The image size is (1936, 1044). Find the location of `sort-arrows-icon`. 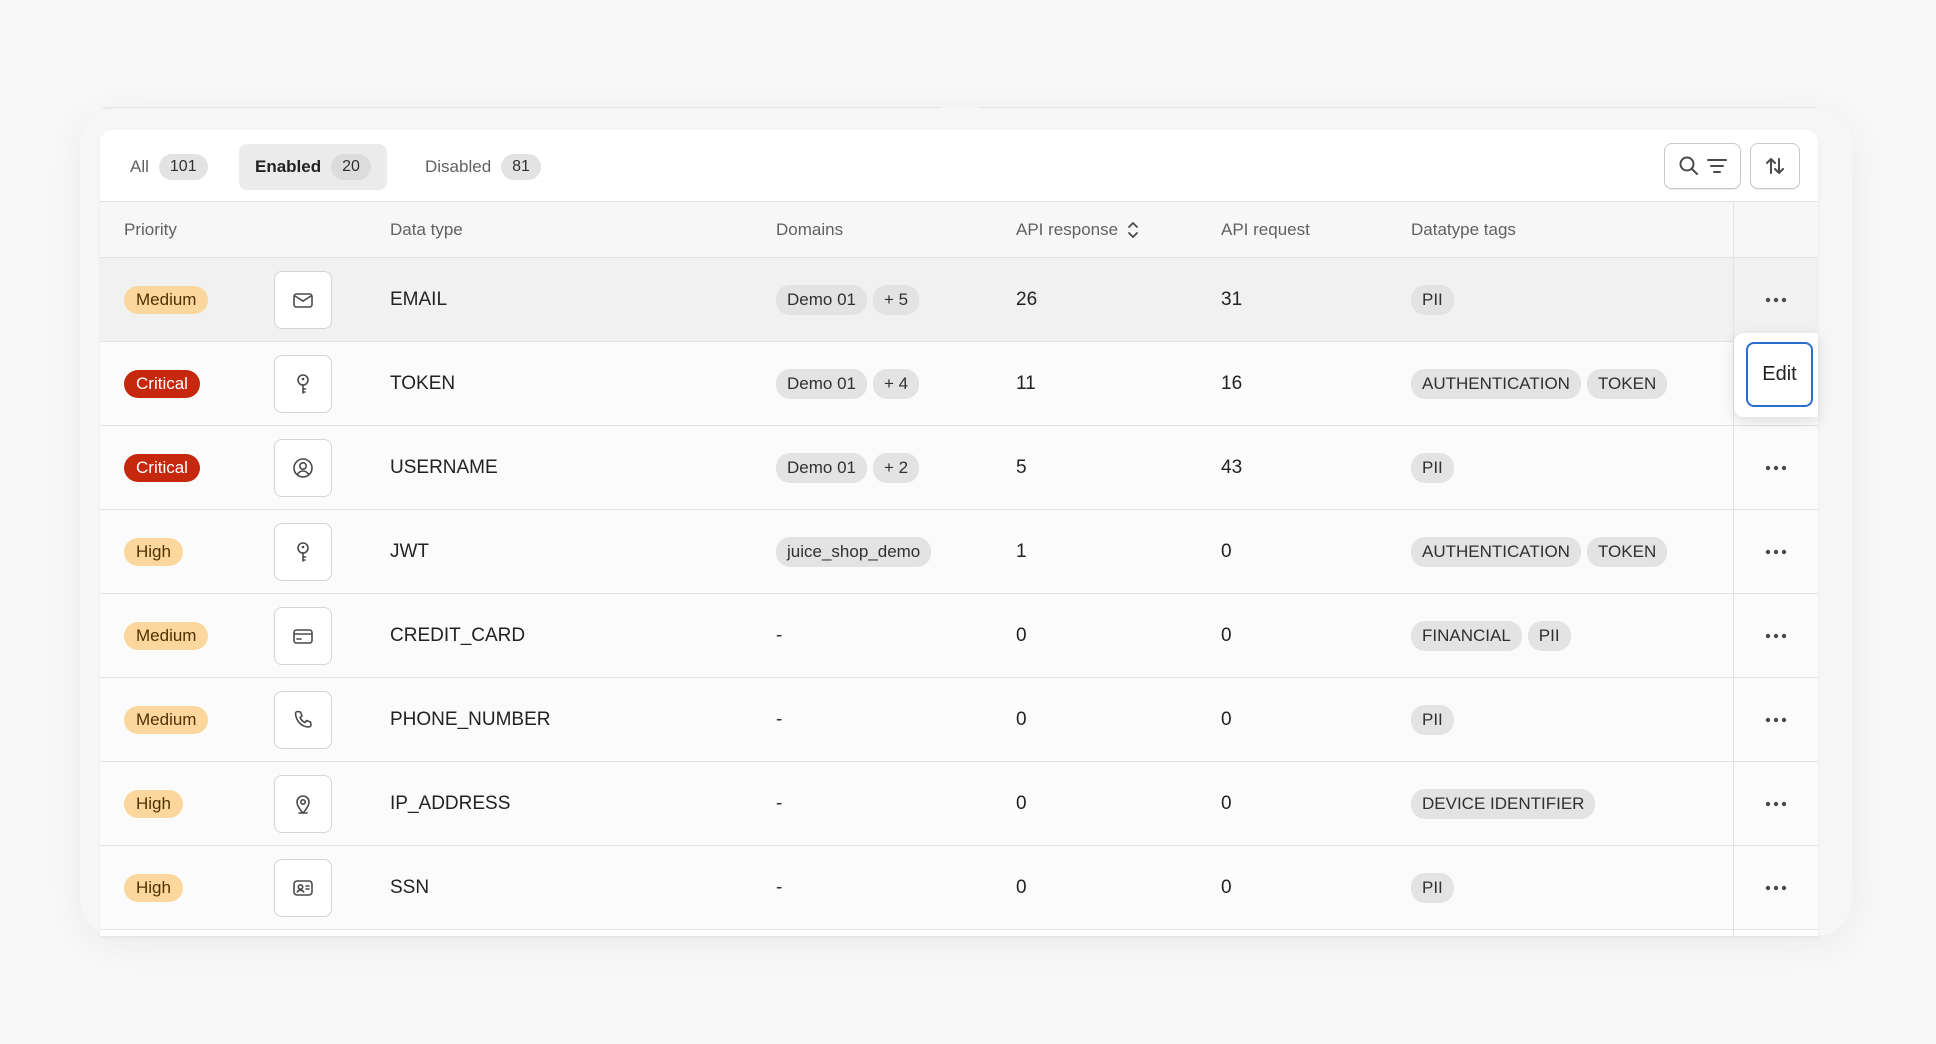

sort-arrows-icon is located at coordinates (1775, 166).